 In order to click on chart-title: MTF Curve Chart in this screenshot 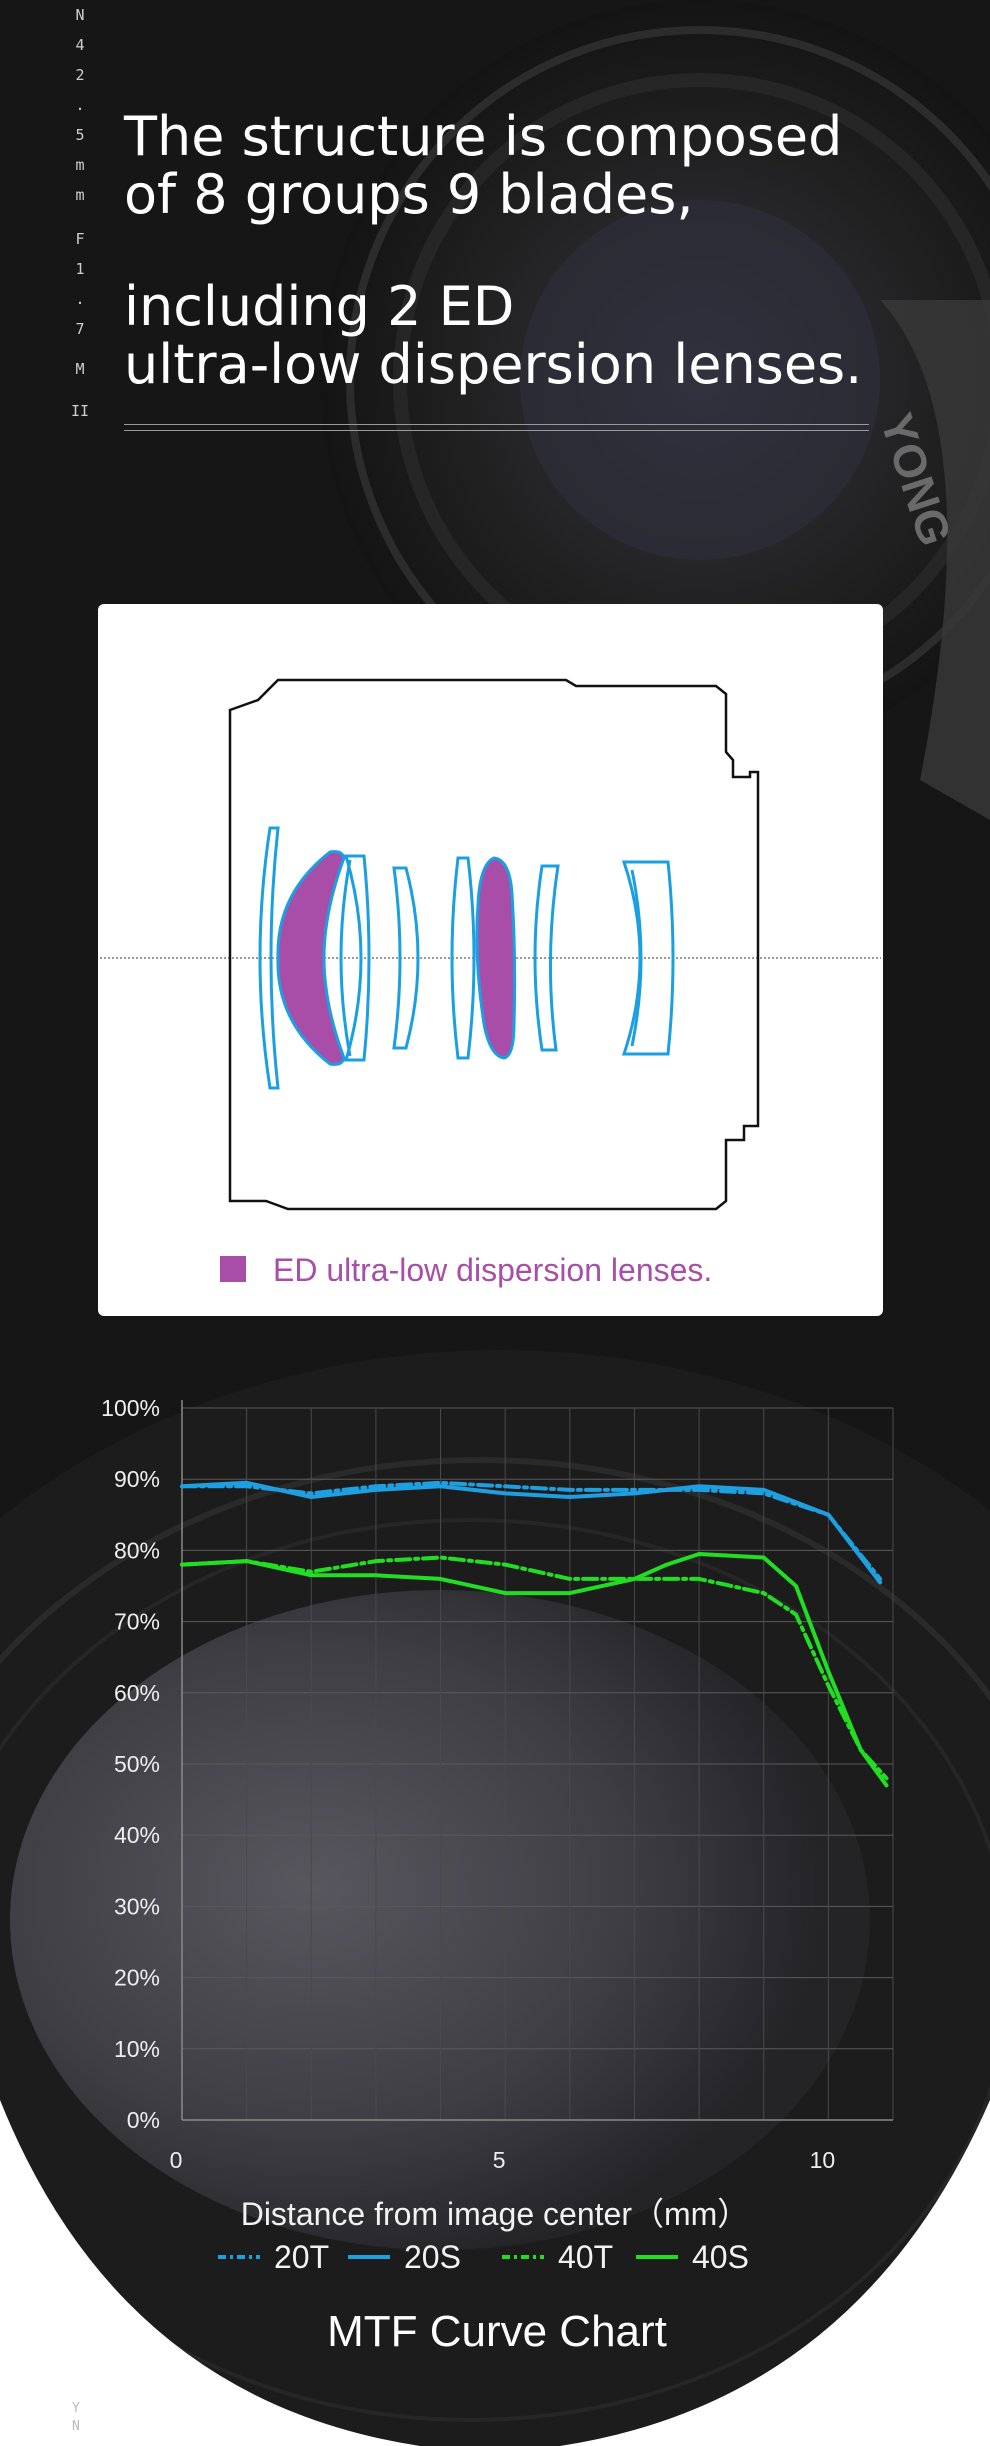, I will do `click(497, 2331)`.